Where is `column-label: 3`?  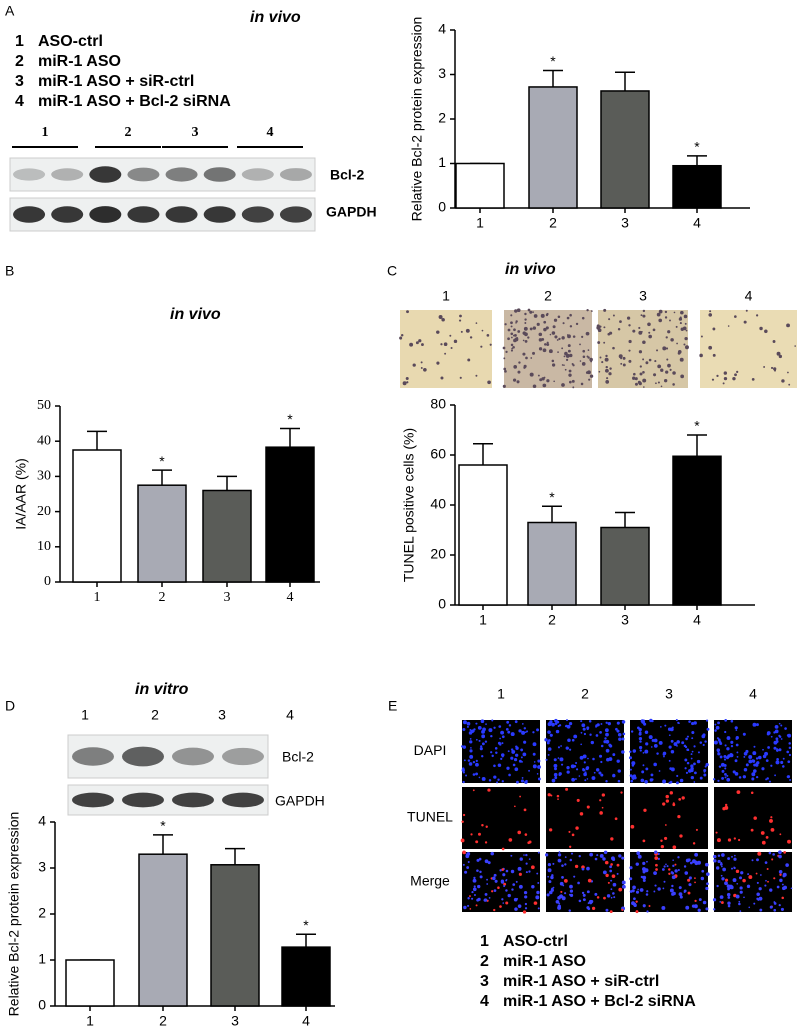
column-label: 3 is located at coordinates (643, 296).